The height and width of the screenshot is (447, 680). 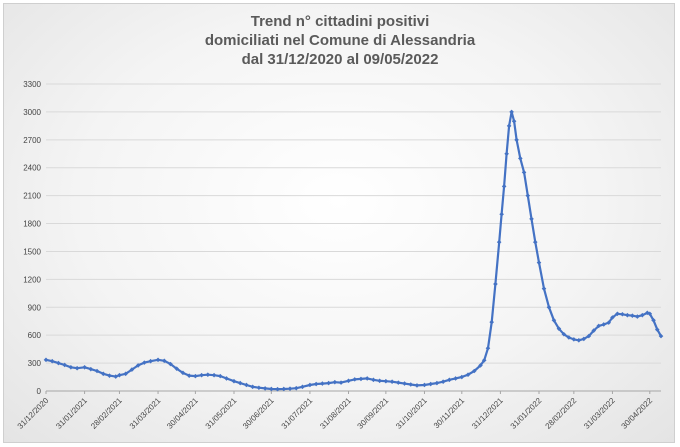 I want to click on x-tick-label: 30/09/2021, so click(x=373, y=413).